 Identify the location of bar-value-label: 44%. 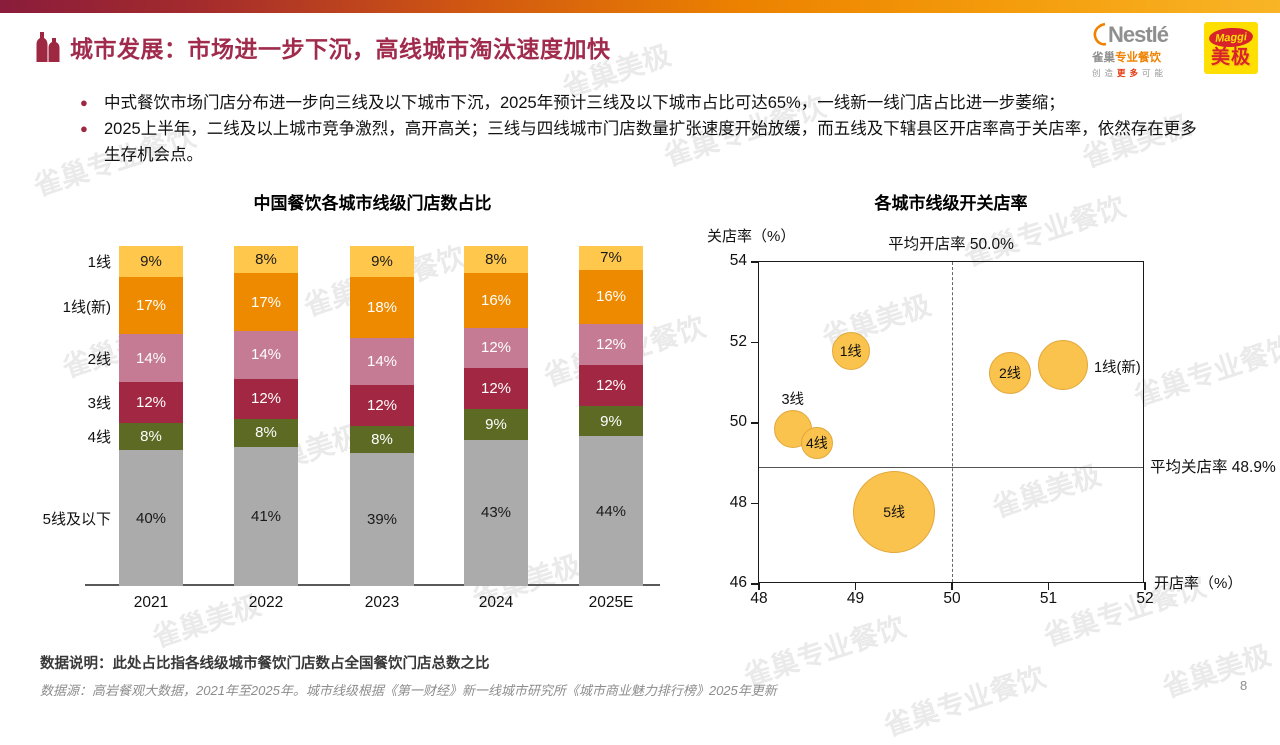
(611, 511).